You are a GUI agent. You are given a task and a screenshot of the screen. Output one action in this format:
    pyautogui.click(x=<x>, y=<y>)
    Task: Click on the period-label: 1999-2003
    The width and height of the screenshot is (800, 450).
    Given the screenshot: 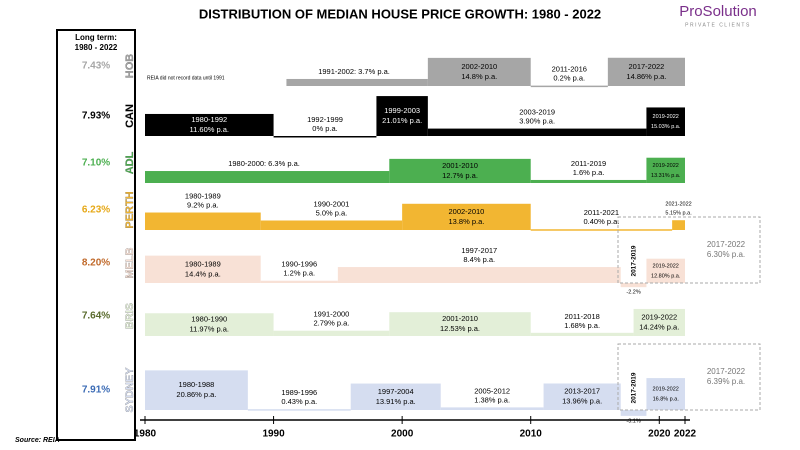 What is the action you would take?
    pyautogui.click(x=402, y=110)
    